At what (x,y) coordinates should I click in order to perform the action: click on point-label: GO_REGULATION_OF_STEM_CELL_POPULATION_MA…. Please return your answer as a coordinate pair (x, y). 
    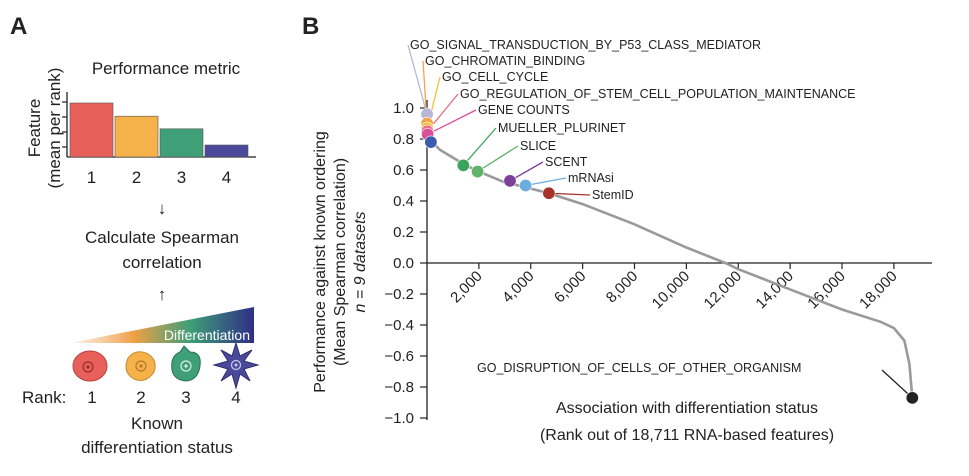
    Looking at the image, I should click on (657, 94).